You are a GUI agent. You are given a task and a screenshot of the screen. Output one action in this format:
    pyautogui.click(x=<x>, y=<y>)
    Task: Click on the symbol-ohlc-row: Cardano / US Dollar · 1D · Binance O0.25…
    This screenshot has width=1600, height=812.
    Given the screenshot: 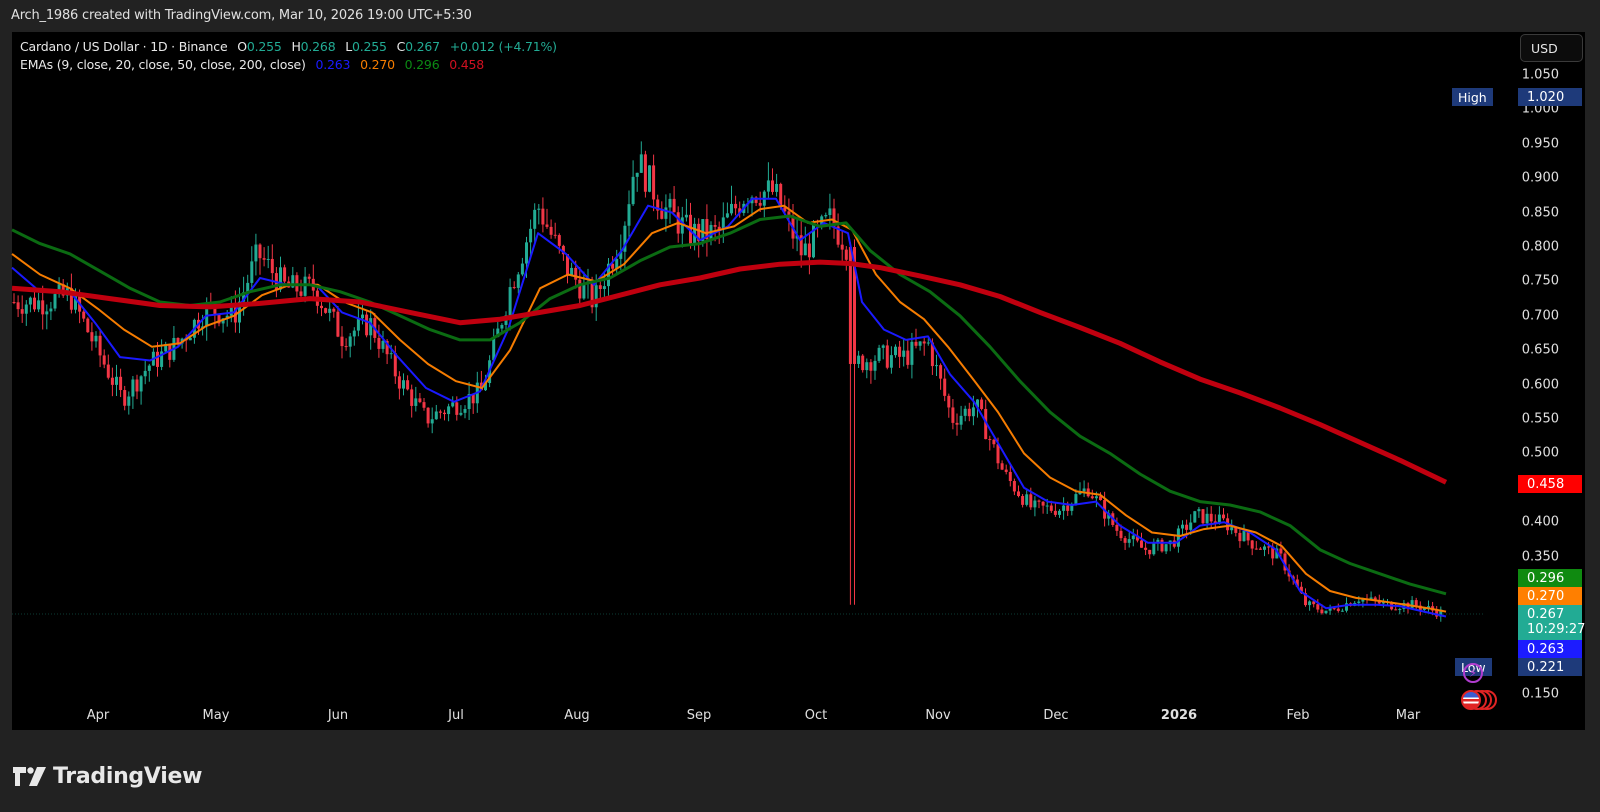 What is the action you would take?
    pyautogui.click(x=288, y=47)
    